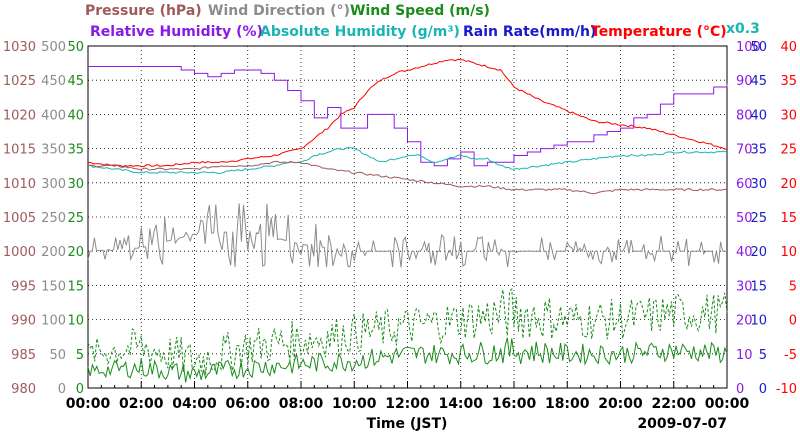 This screenshot has width=800, height=434. I want to click on pressure-tick-label: 980, so click(23, 389).